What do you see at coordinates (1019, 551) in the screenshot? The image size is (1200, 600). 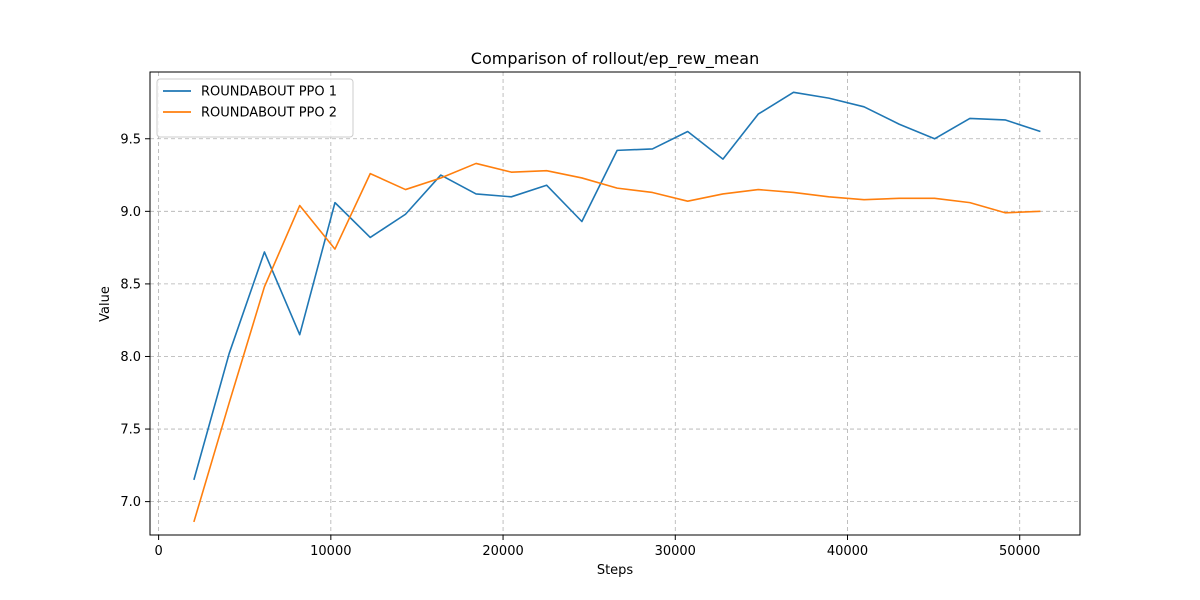 I see `x-tick-label: 50000` at bounding box center [1019, 551].